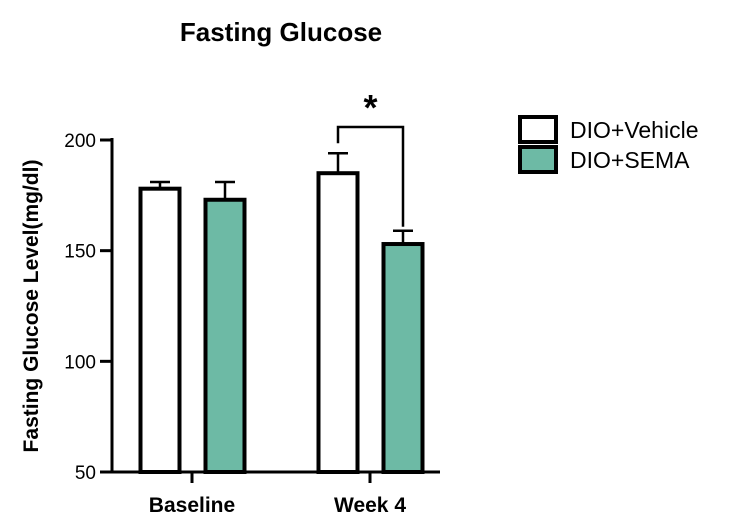 The height and width of the screenshot is (523, 735). I want to click on significance-annotation: *, so click(370, 157).